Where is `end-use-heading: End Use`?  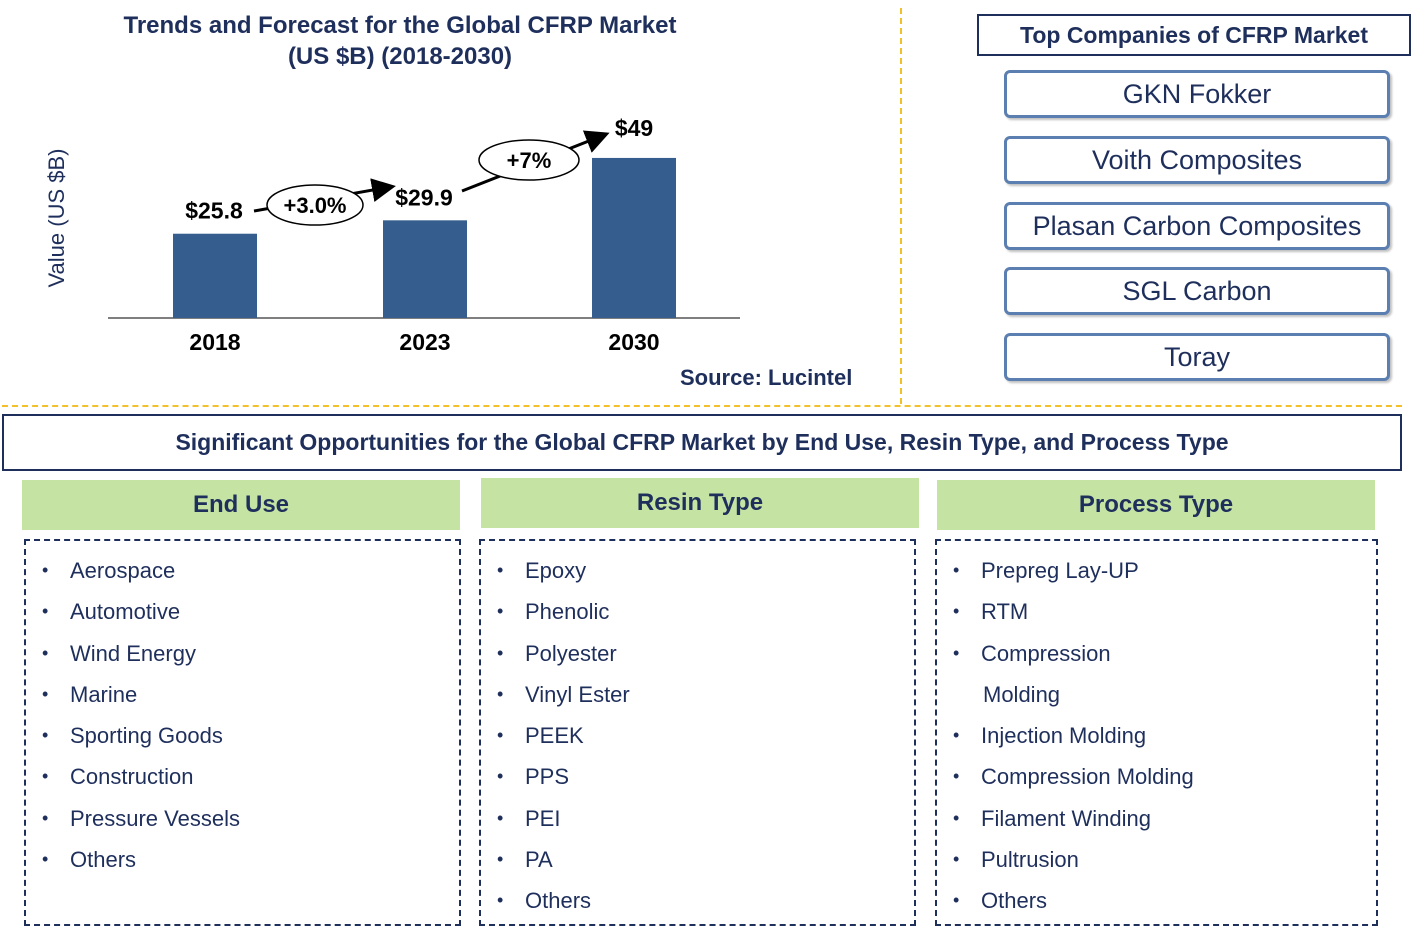 end-use-heading: End Use is located at coordinates (241, 505).